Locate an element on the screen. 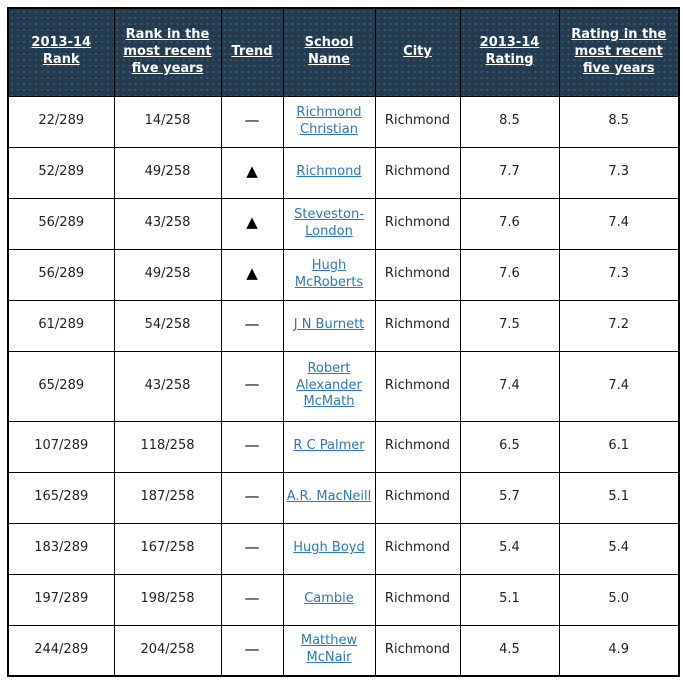 The height and width of the screenshot is (697, 683). rating-cell: 5.4 is located at coordinates (509, 548).